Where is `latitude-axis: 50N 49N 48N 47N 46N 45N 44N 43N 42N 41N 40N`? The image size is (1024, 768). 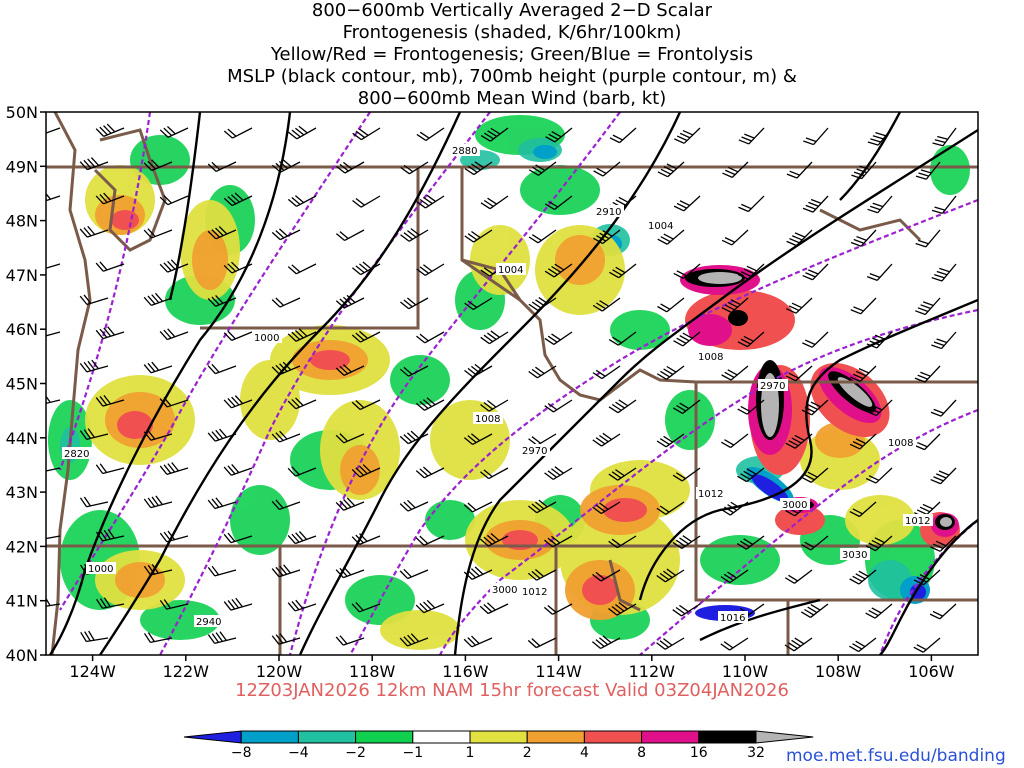
latitude-axis: 50N 49N 48N 47N 46N 45N 44N 43N 42N 41N 40N is located at coordinates (26, 384).